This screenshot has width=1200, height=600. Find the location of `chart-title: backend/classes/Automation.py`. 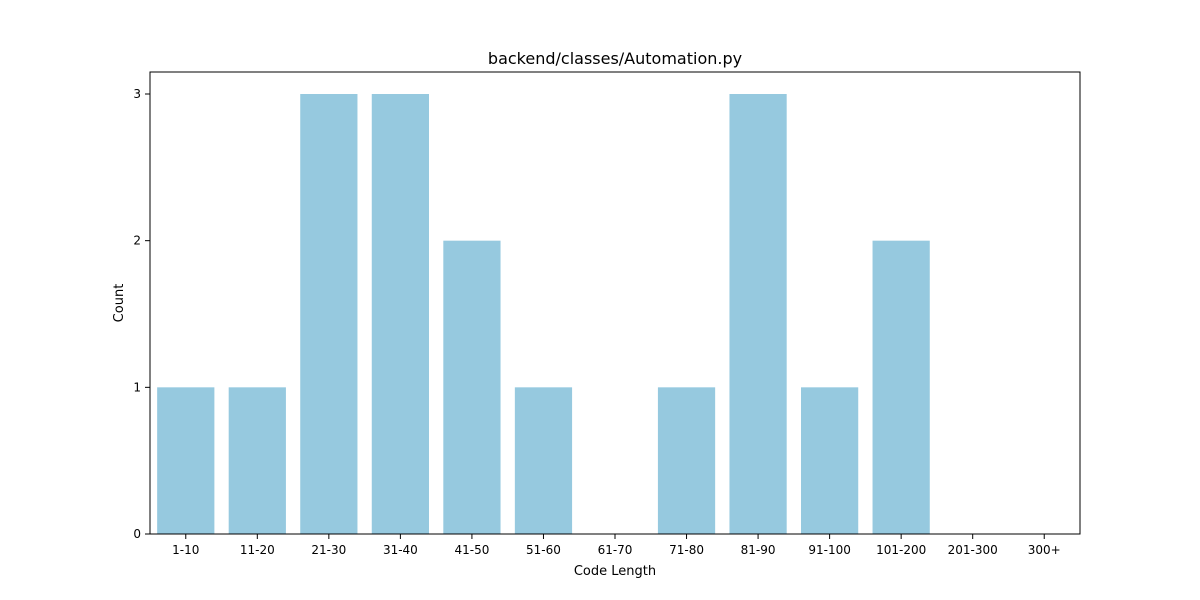

chart-title: backend/classes/Automation.py is located at coordinates (615, 58).